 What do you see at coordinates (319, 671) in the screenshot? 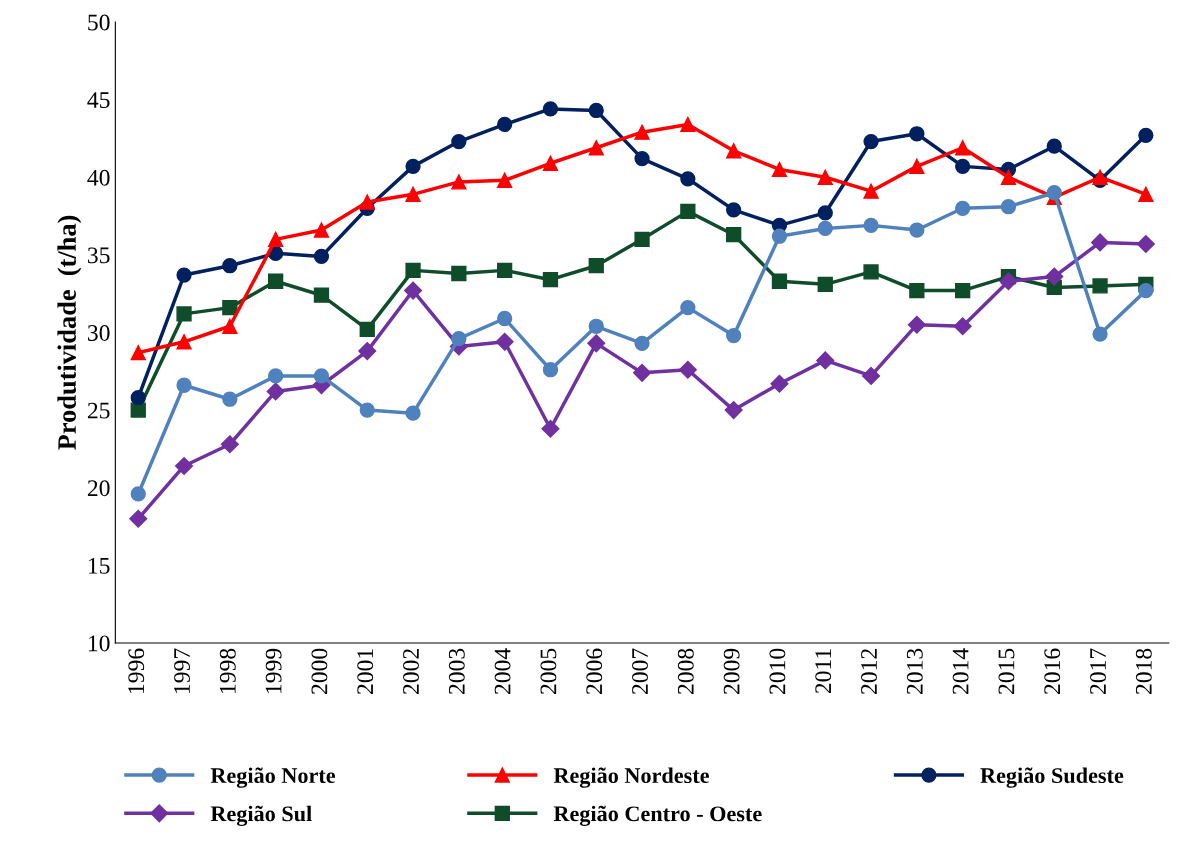
I see `x-tick-label: 2000` at bounding box center [319, 671].